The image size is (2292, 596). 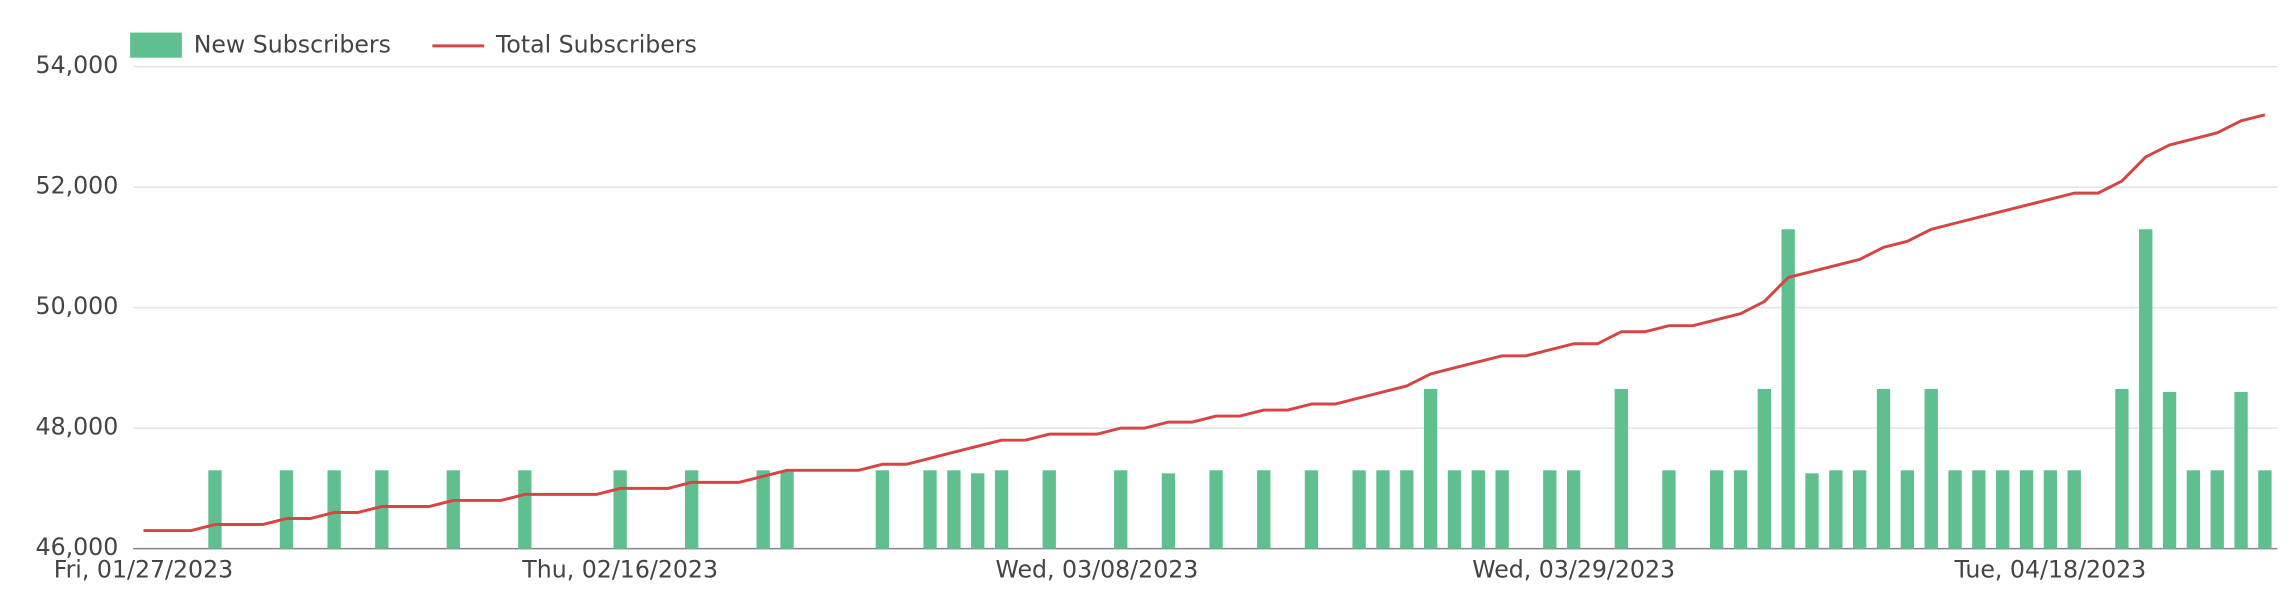 What do you see at coordinates (2050, 569) in the screenshot?
I see `x-tick-label: Tue, 04/18/2023` at bounding box center [2050, 569].